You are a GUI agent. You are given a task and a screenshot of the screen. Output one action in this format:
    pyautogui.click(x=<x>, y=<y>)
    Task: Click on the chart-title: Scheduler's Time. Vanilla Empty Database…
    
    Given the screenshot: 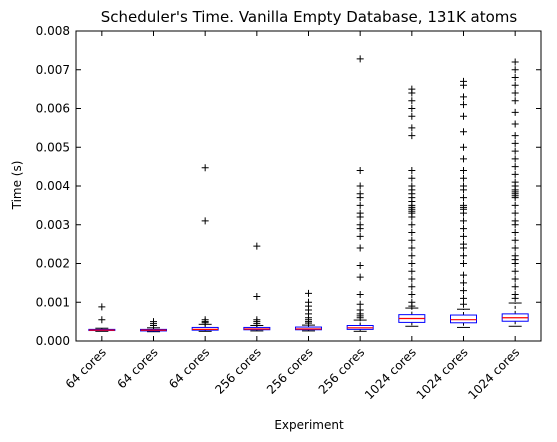 What is the action you would take?
    pyautogui.click(x=309, y=17)
    